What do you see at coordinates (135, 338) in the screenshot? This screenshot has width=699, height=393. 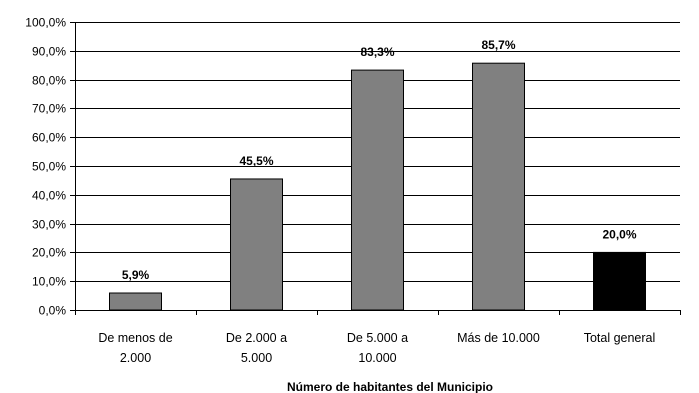 I see `x-category-label: De menos de` at bounding box center [135, 338].